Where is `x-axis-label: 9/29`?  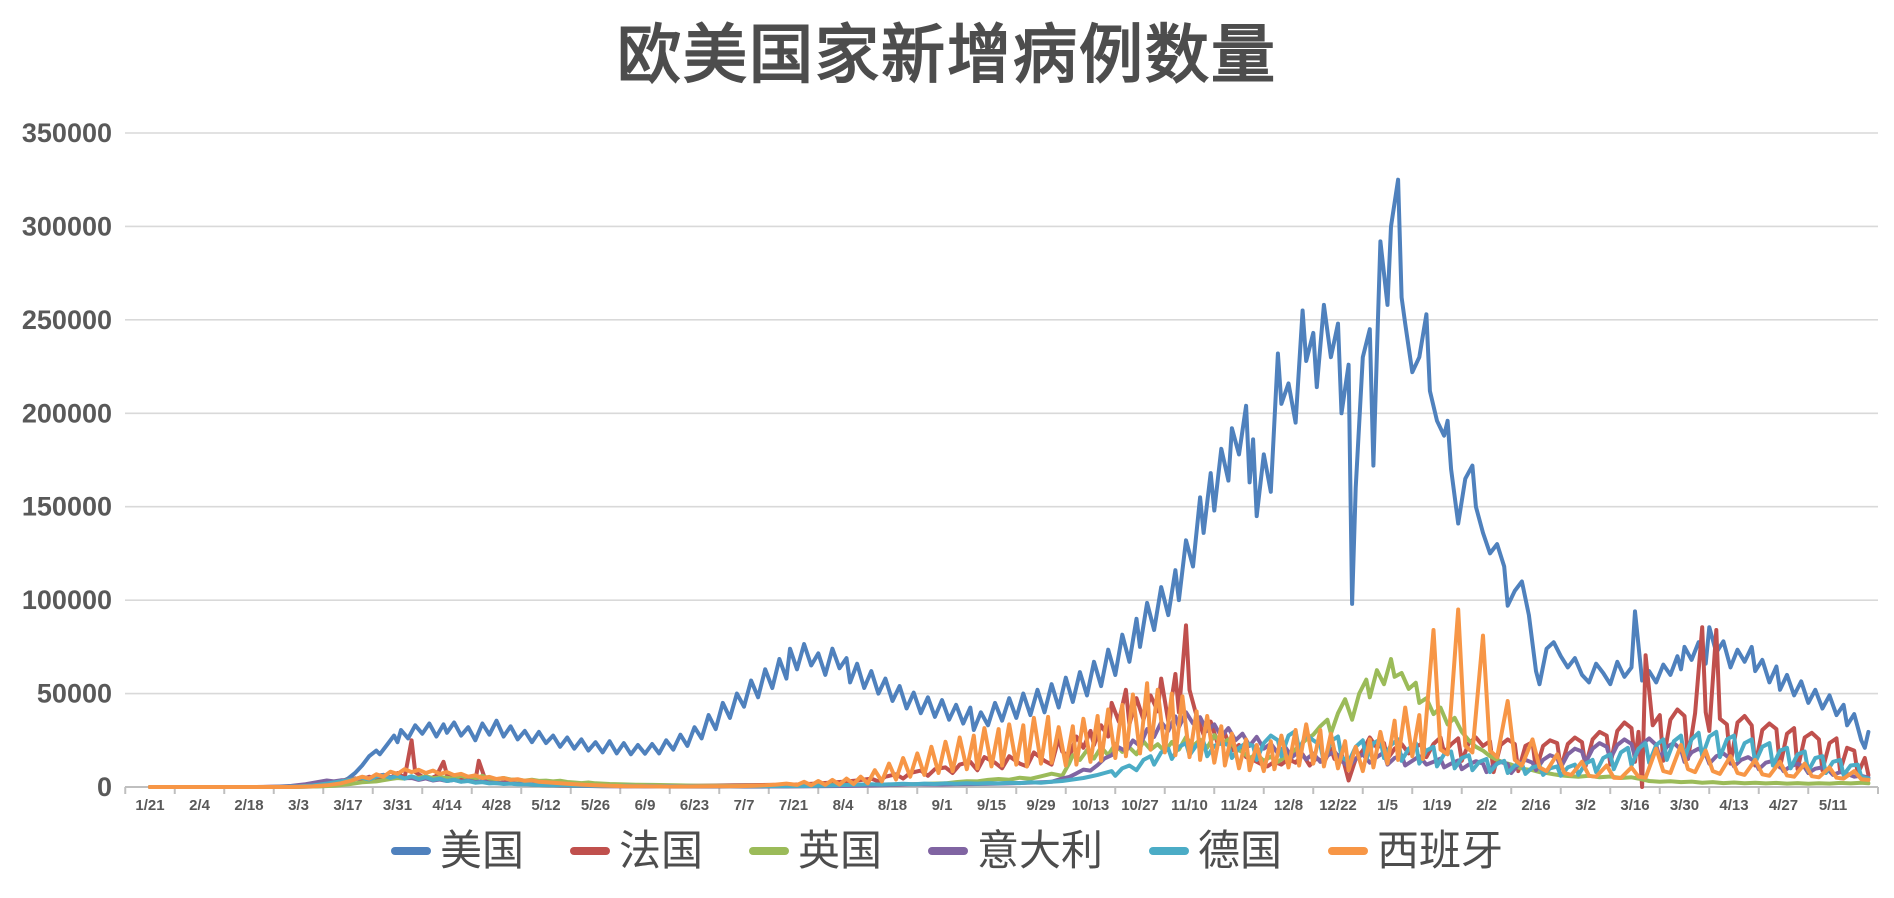 x-axis-label: 9/29 is located at coordinates (1040, 805).